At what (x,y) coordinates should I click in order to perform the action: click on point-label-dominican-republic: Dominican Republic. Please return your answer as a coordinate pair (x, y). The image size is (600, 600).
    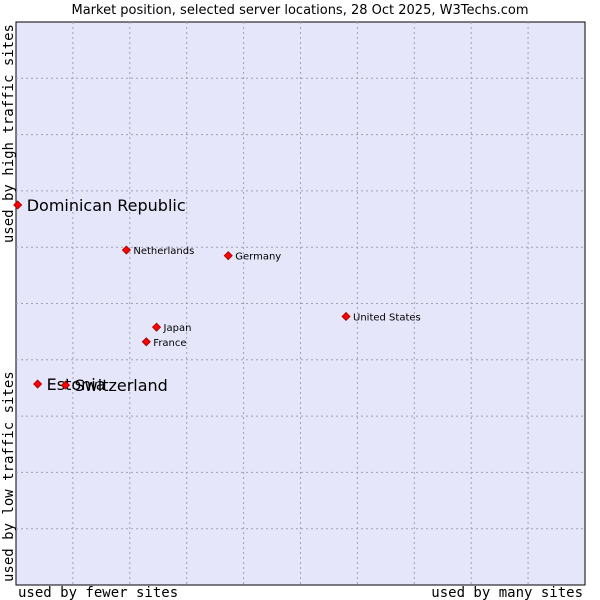
    Looking at the image, I should click on (106, 205).